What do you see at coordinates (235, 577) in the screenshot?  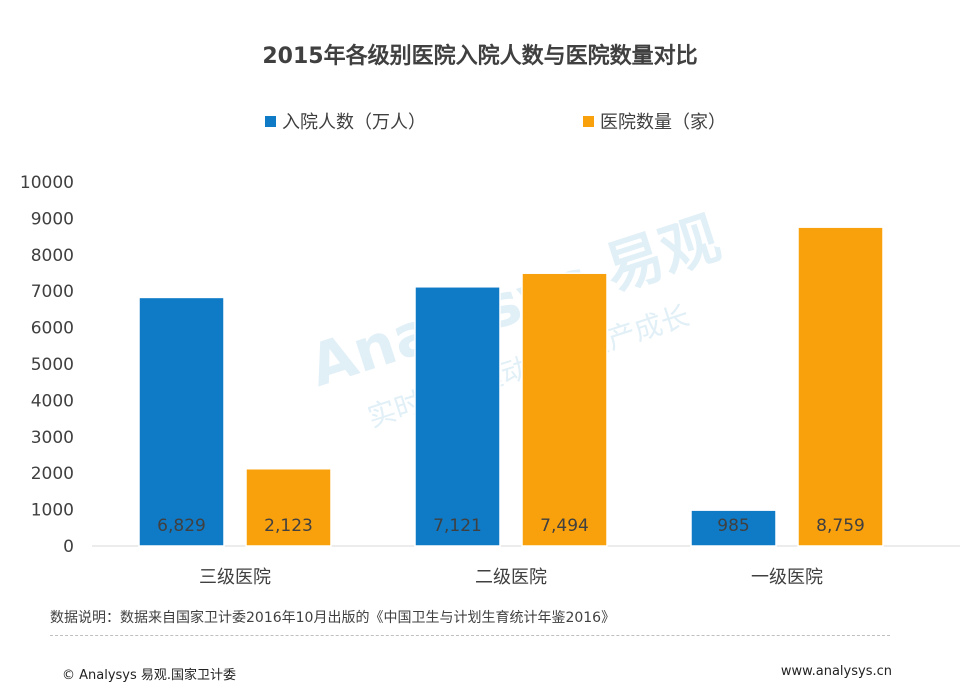 I see `x-tick-label: 三级医院` at bounding box center [235, 577].